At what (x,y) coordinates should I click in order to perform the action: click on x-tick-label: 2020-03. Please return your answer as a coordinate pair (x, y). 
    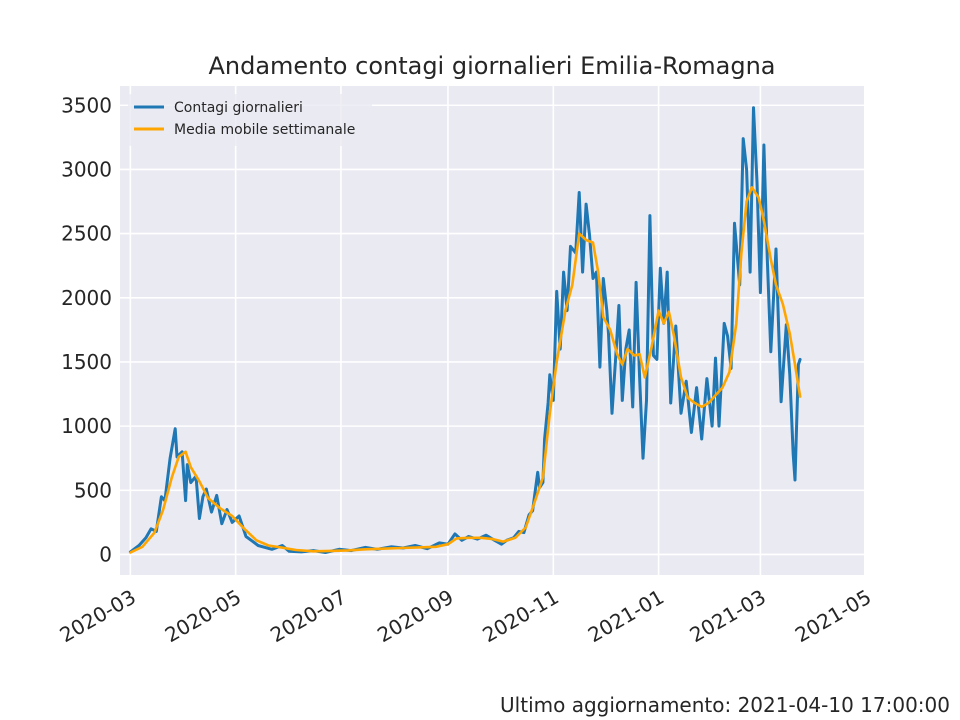
    Looking at the image, I should click on (97, 616).